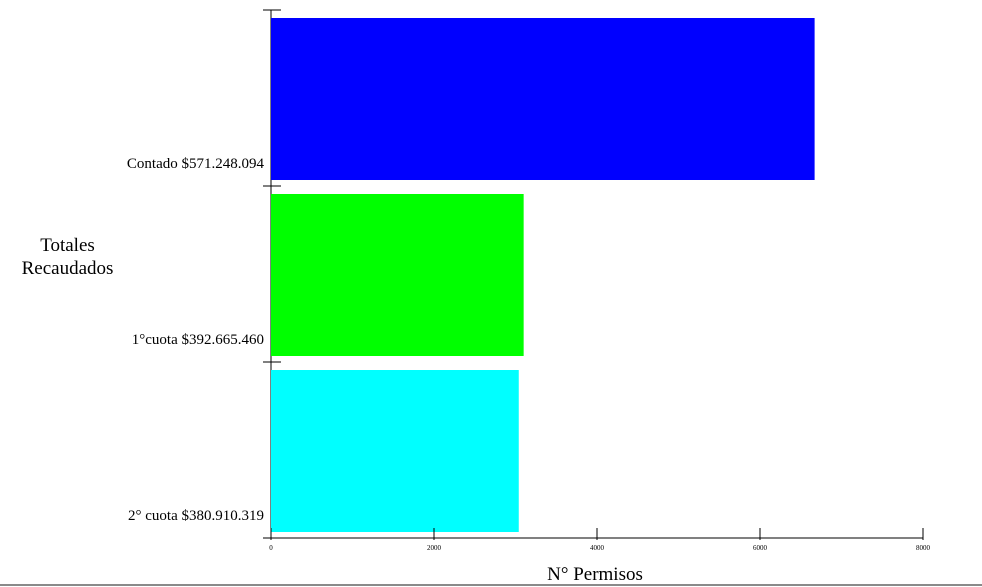  I want to click on category-label: 2° cuota $380.910.319, so click(196, 516).